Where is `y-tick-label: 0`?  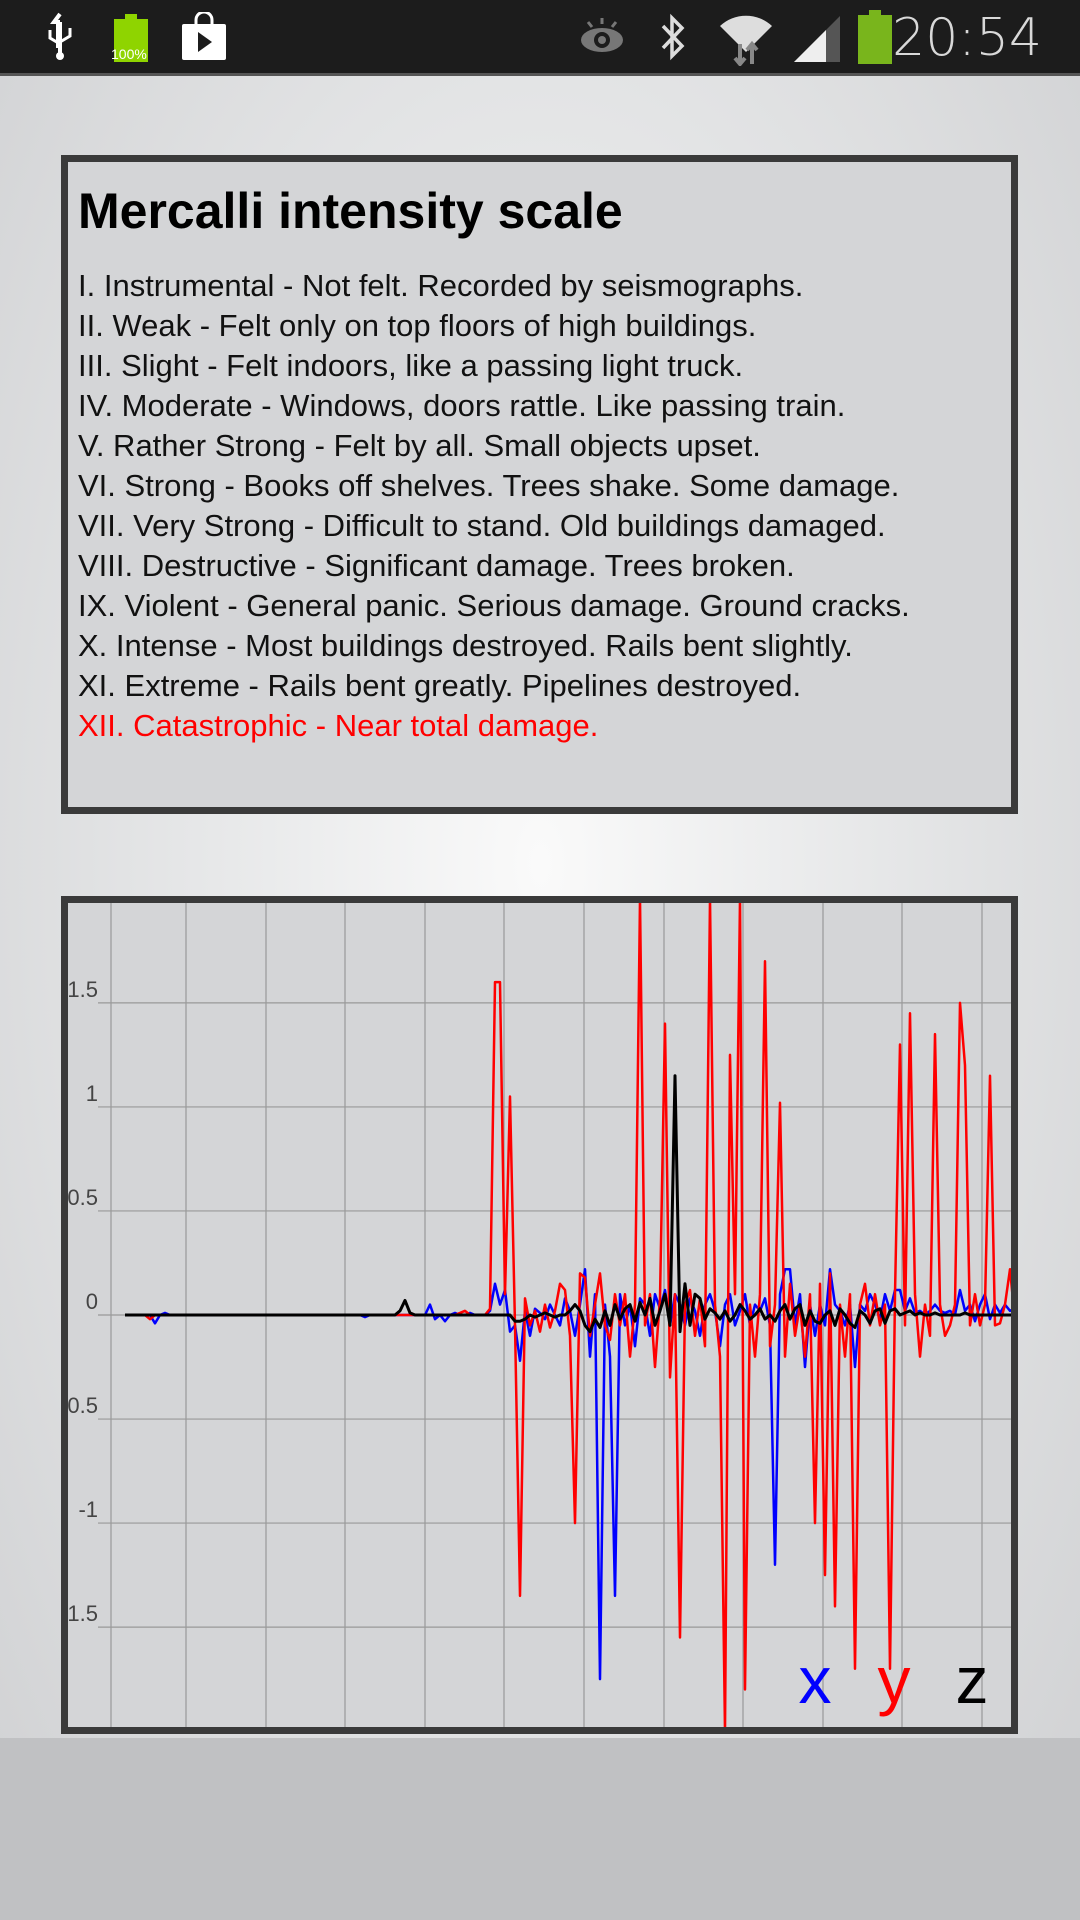 y-tick-label: 0 is located at coordinates (92, 1301).